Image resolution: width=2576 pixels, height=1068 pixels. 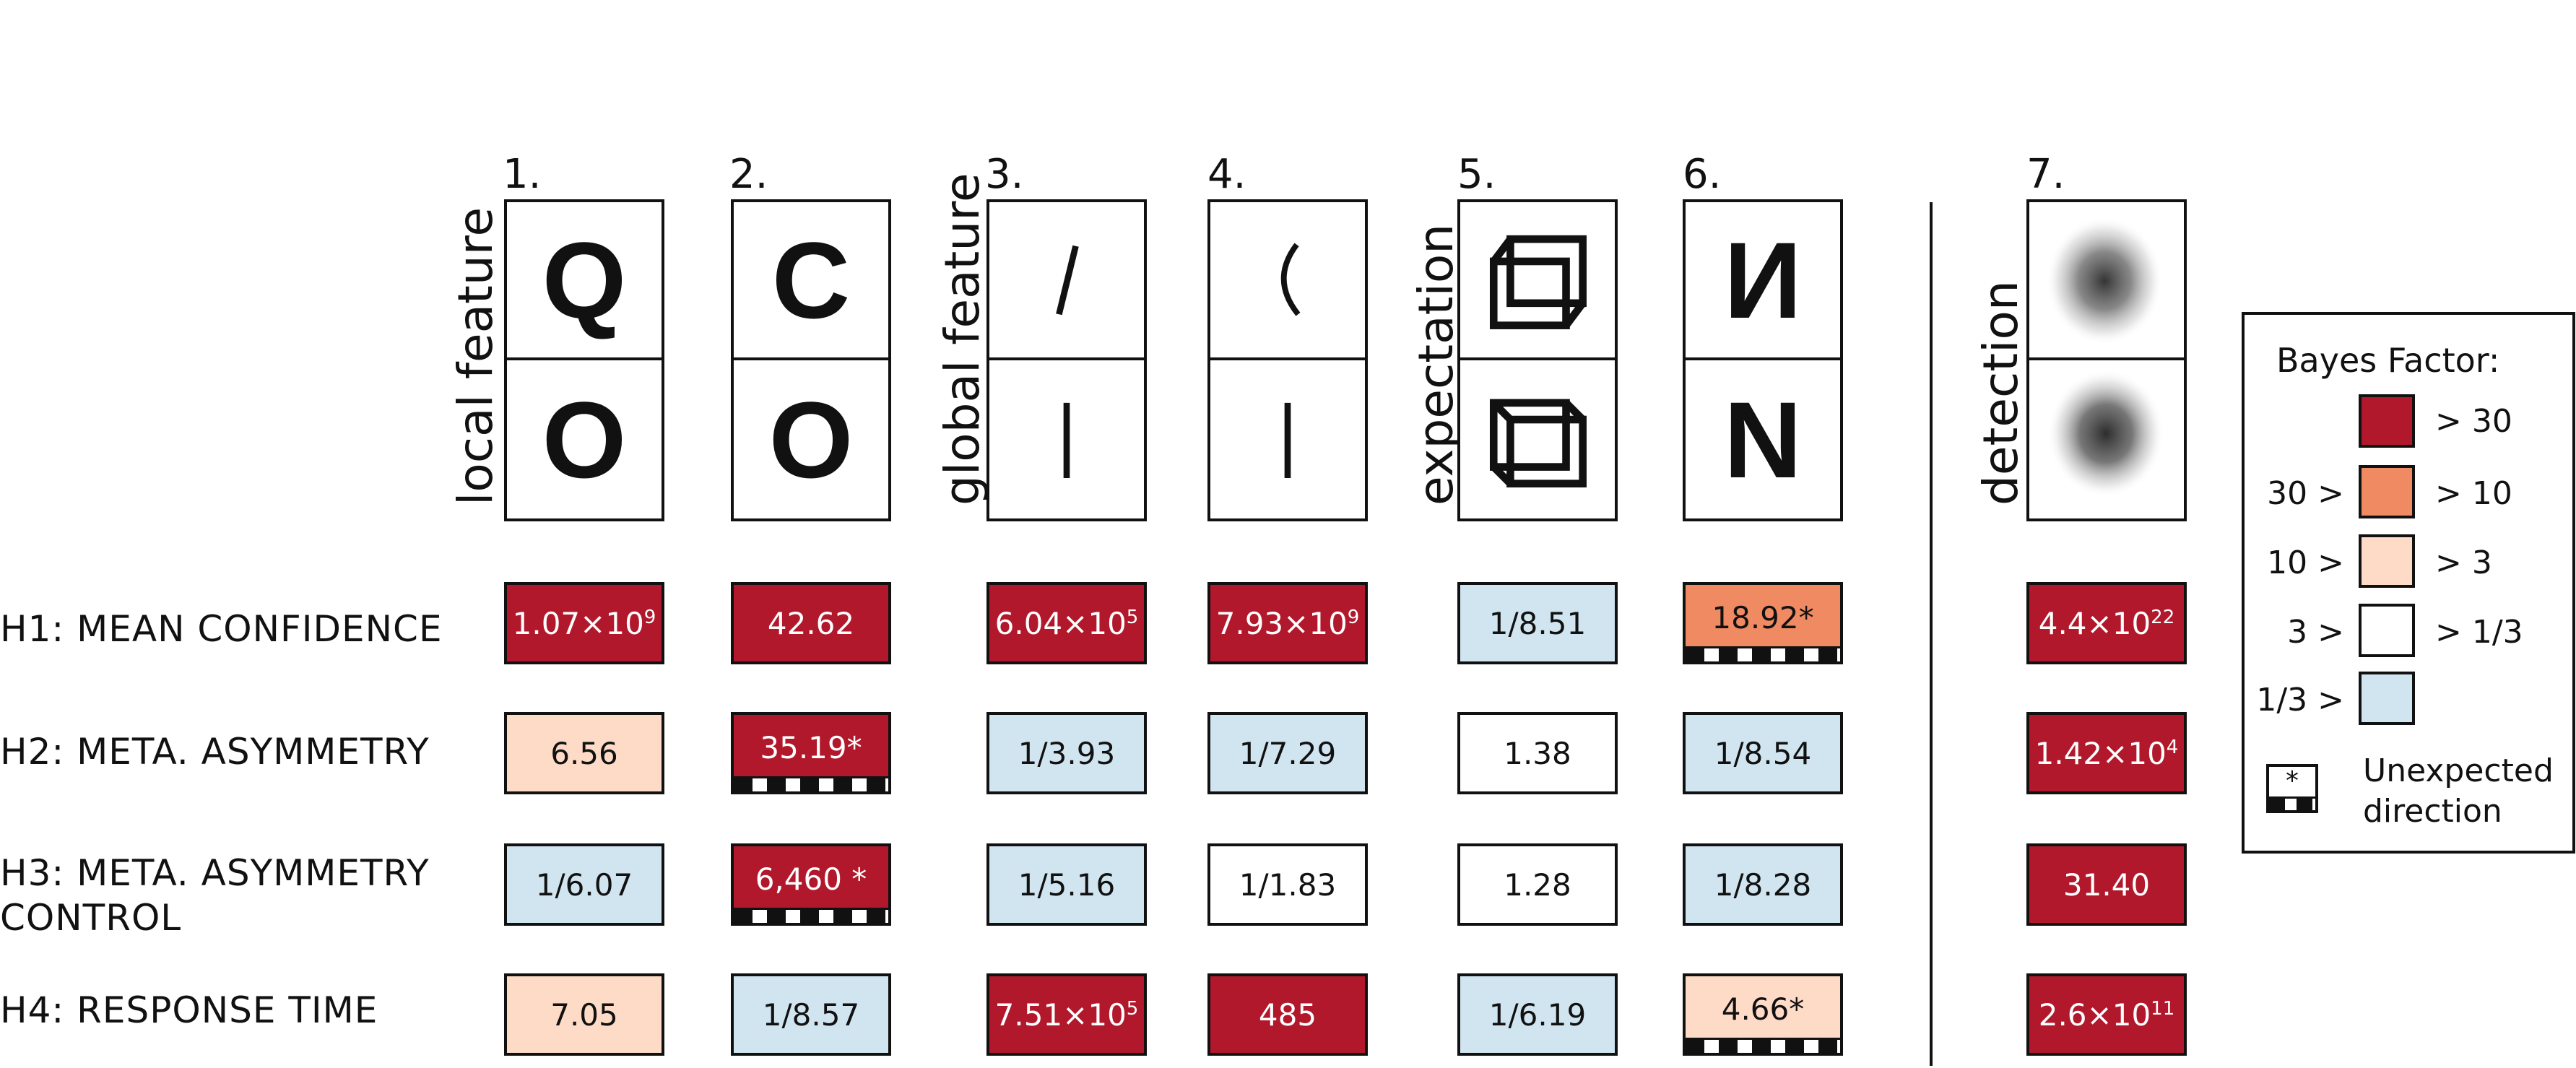 I want to click on column-number-2: 2., so click(x=748, y=175).